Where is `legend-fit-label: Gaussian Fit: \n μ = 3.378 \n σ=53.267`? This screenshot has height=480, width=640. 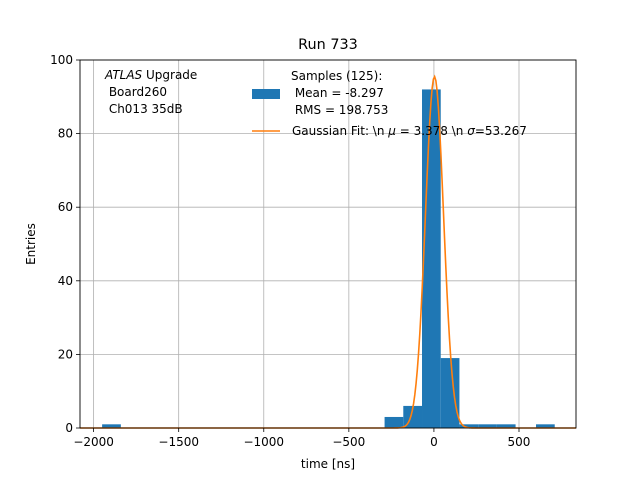
legend-fit-label: Gaussian Fit: \n μ = 3.378 \n σ=53.267 is located at coordinates (409, 131).